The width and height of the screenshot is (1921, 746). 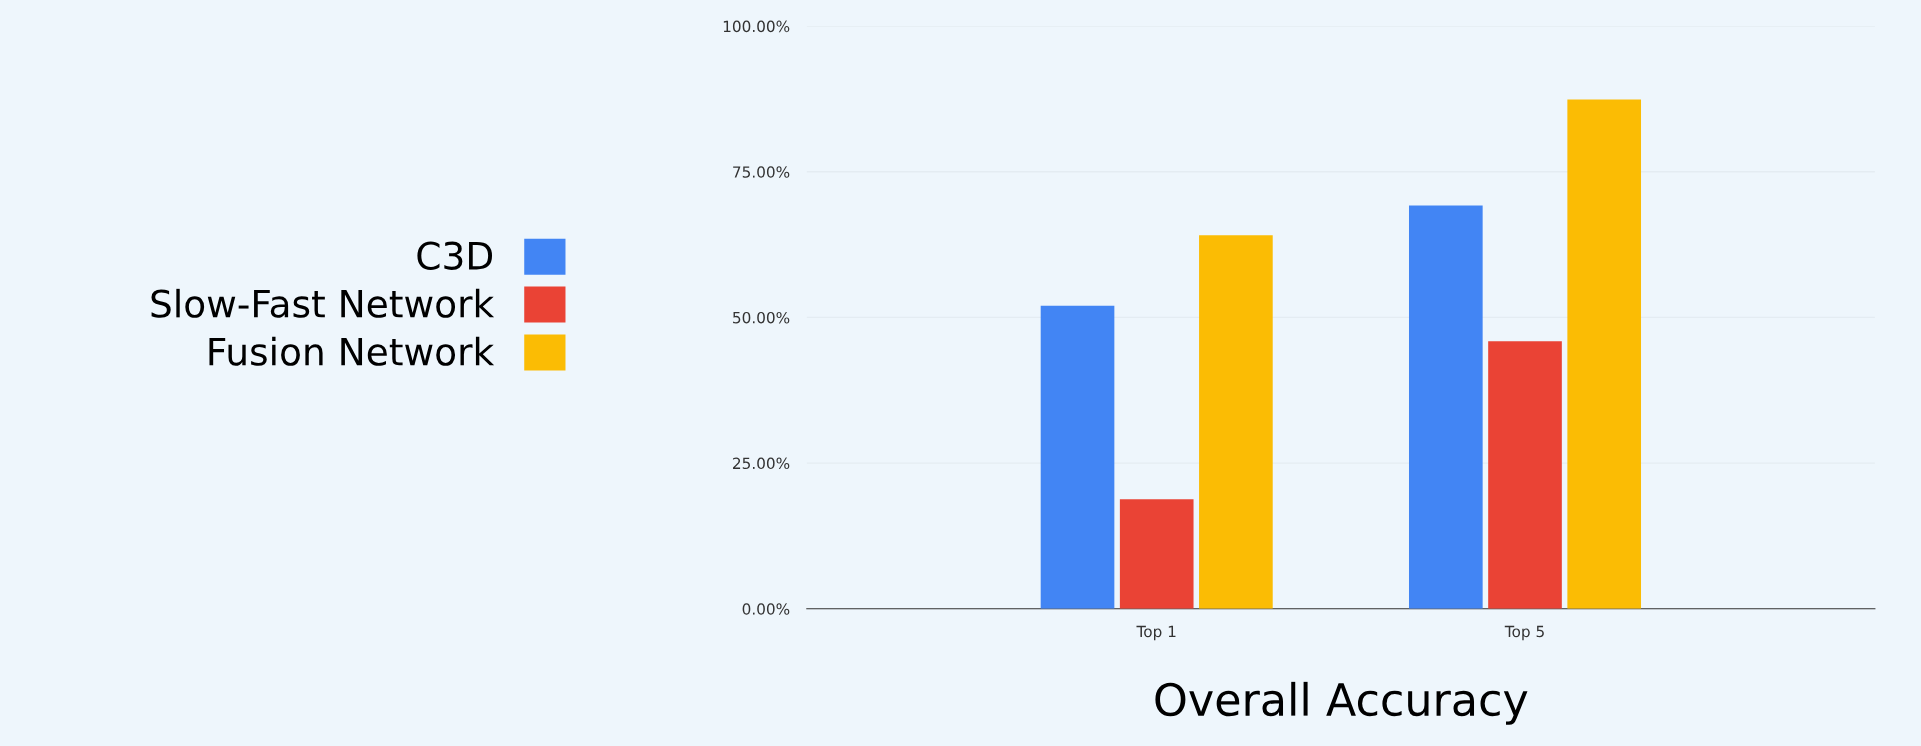 What do you see at coordinates (756, 26) in the screenshot?
I see `y-tick-label: 100.00%` at bounding box center [756, 26].